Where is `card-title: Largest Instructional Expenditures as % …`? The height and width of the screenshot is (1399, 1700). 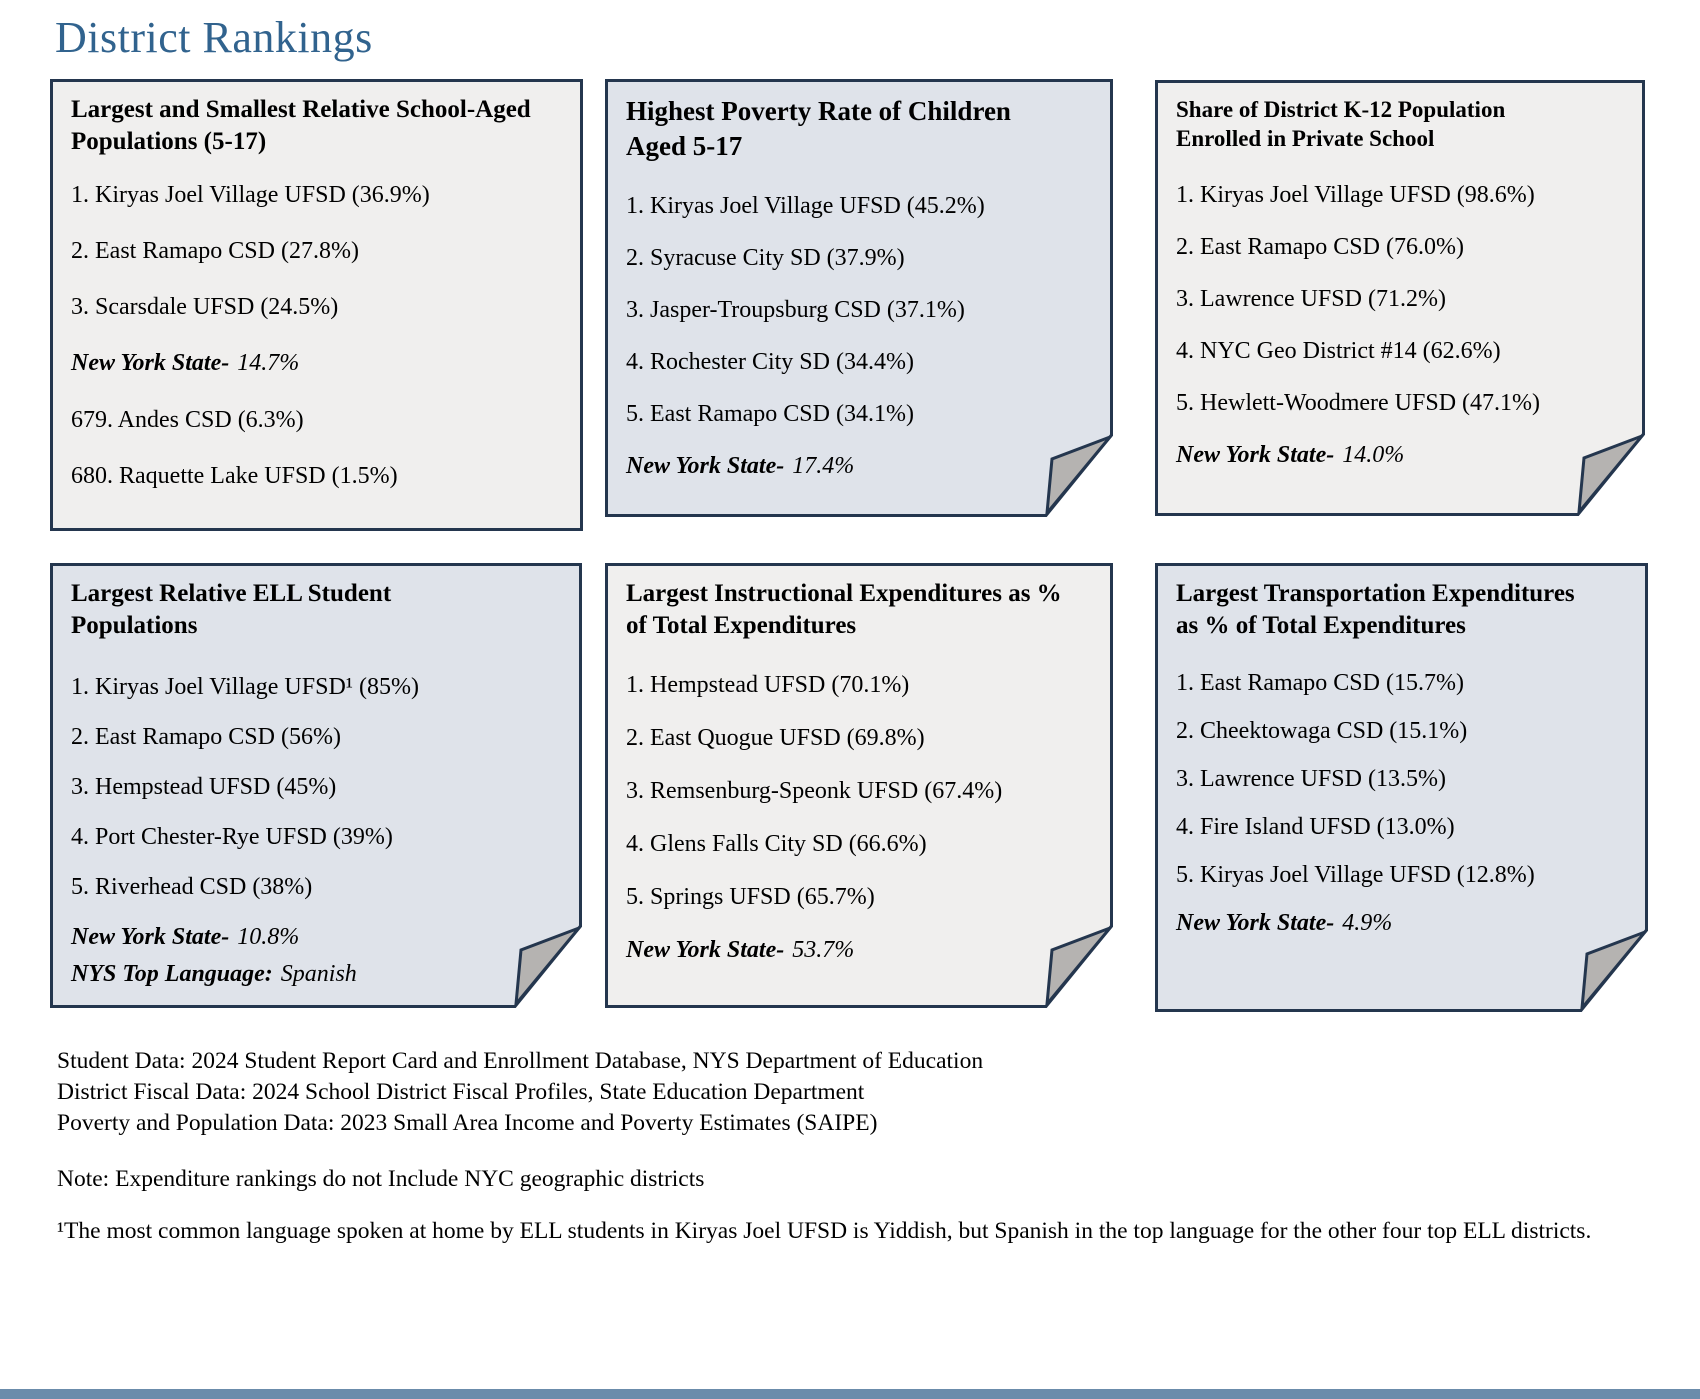 card-title: Largest Instructional Expenditures as % … is located at coordinates (844, 609).